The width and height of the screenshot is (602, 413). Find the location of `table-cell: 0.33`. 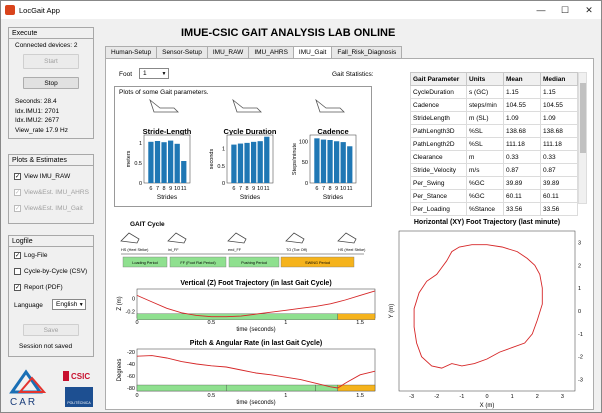

table-cell: 0.33 is located at coordinates (559, 157).